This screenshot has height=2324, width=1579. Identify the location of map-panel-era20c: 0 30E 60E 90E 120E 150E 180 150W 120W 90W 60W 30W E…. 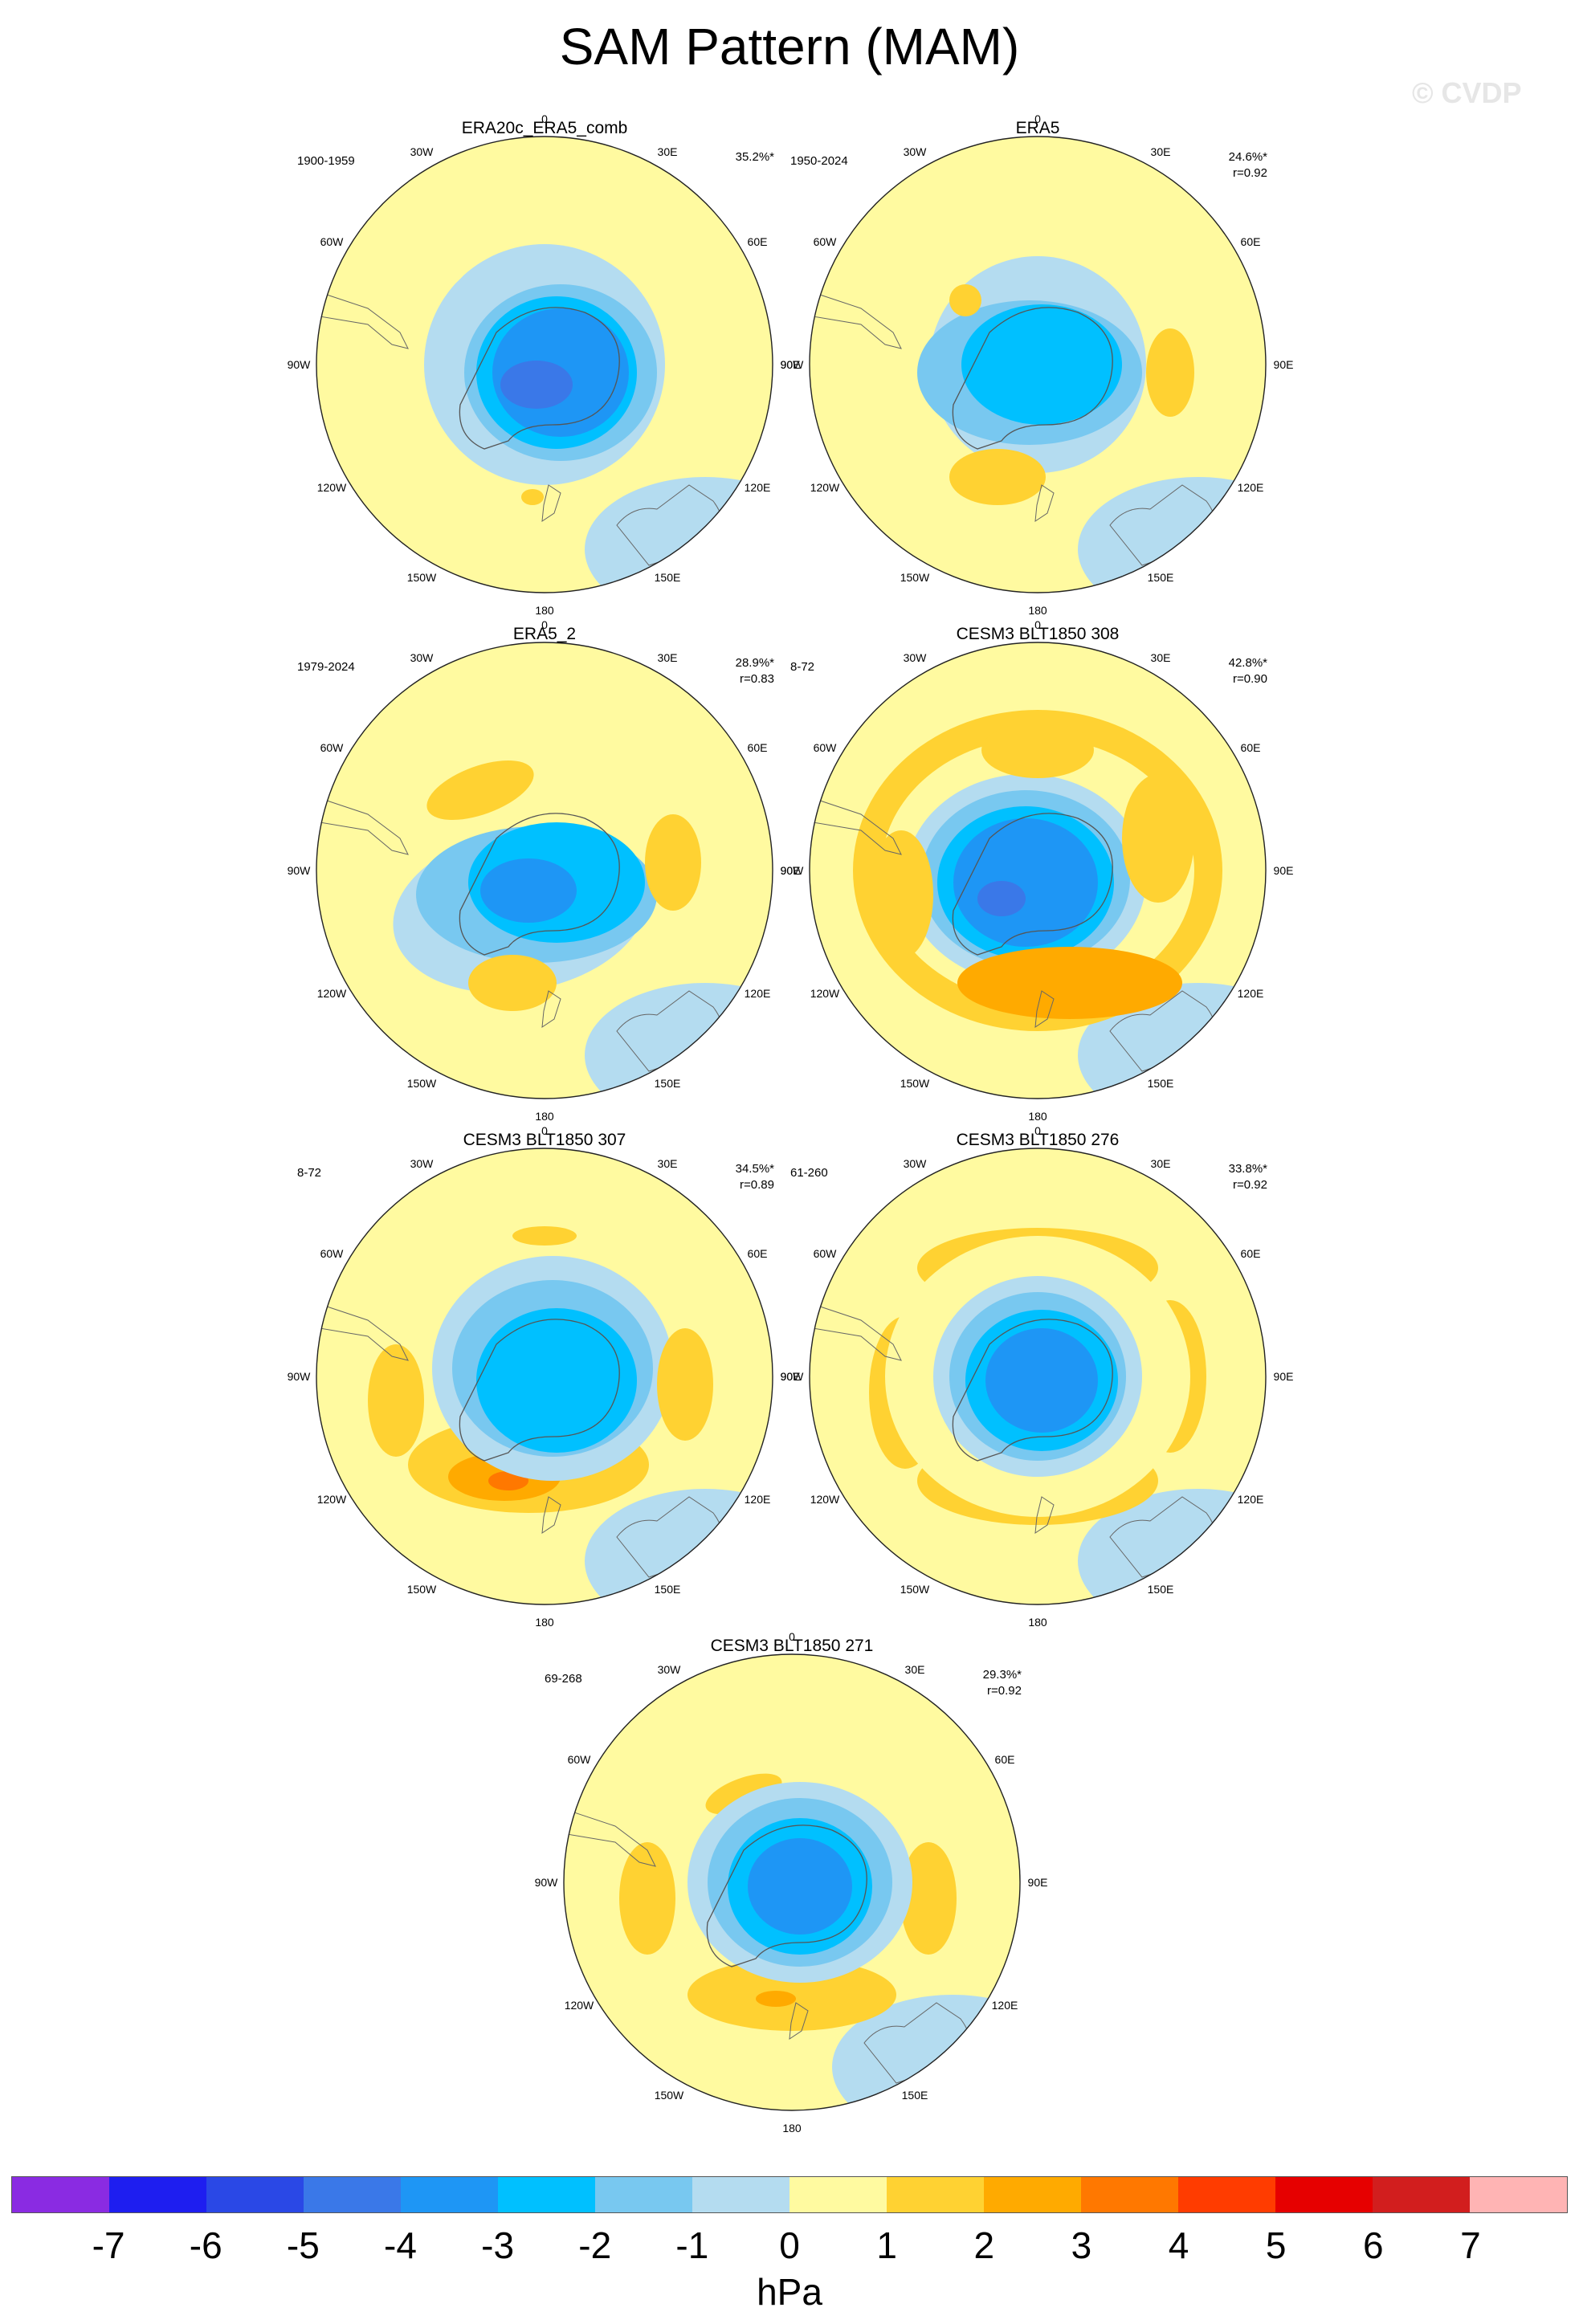
(544, 365).